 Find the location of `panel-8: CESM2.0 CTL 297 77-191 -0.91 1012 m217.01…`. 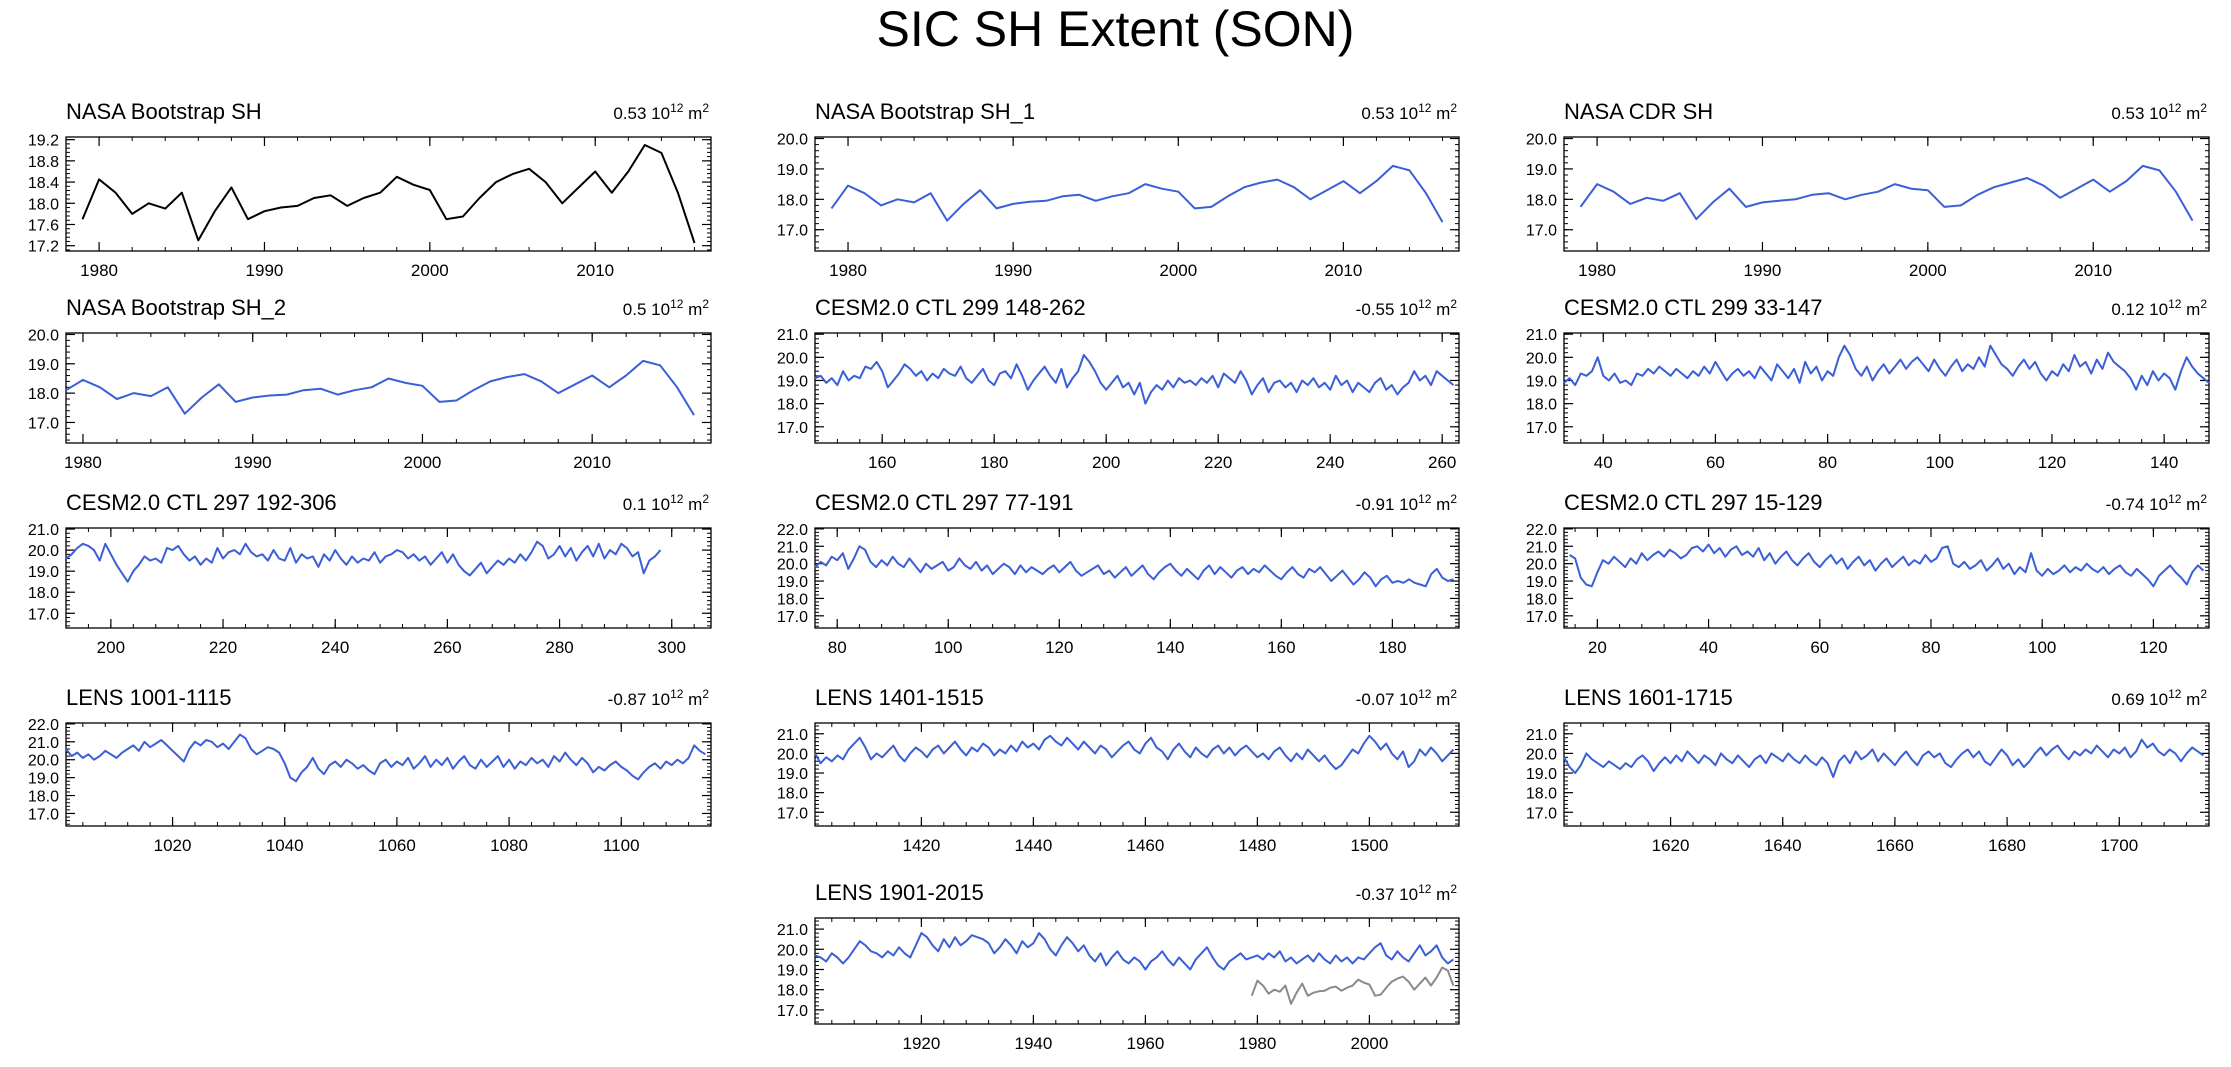

panel-8: CESM2.0 CTL 297 77-191 -0.91 1012 m217.01… is located at coordinates (1118, 573).